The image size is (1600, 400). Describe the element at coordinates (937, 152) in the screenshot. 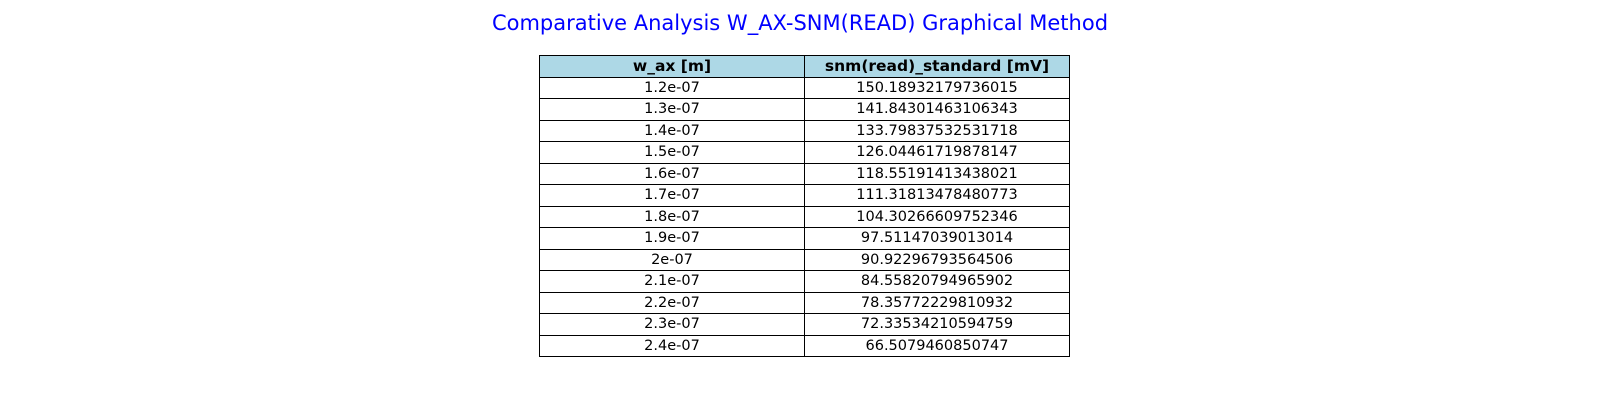

I see `cell-snm-read: 126.04461719878147` at that location.